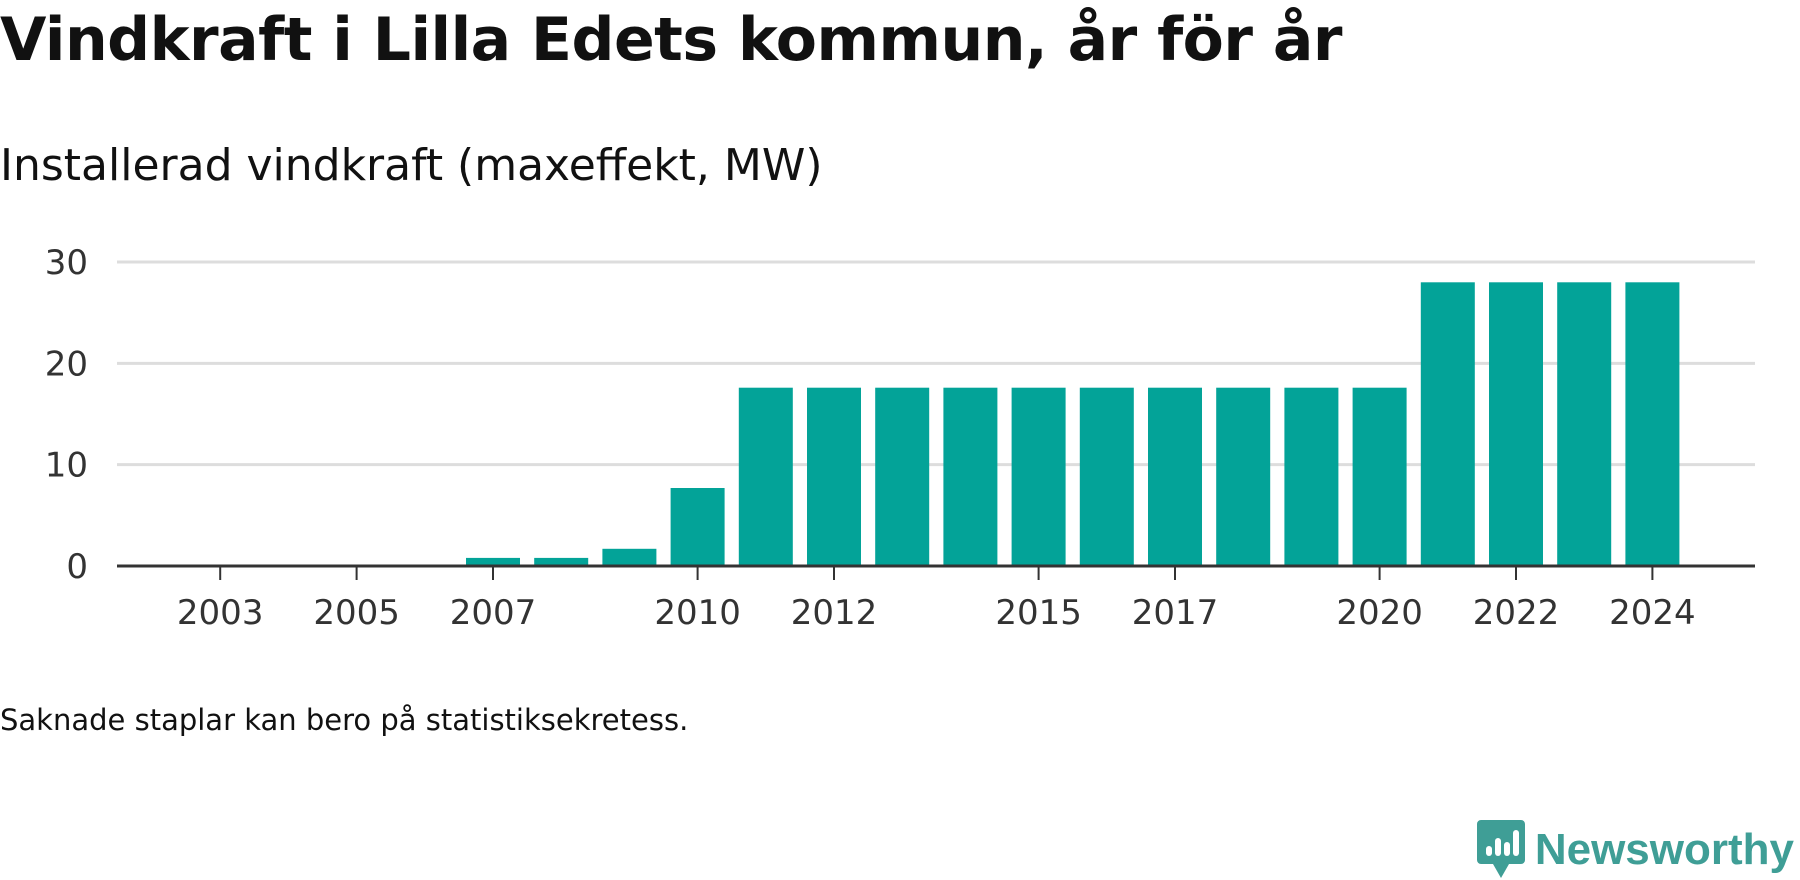  What do you see at coordinates (356, 613) in the screenshot?
I see `x-tick-label: 2005` at bounding box center [356, 613].